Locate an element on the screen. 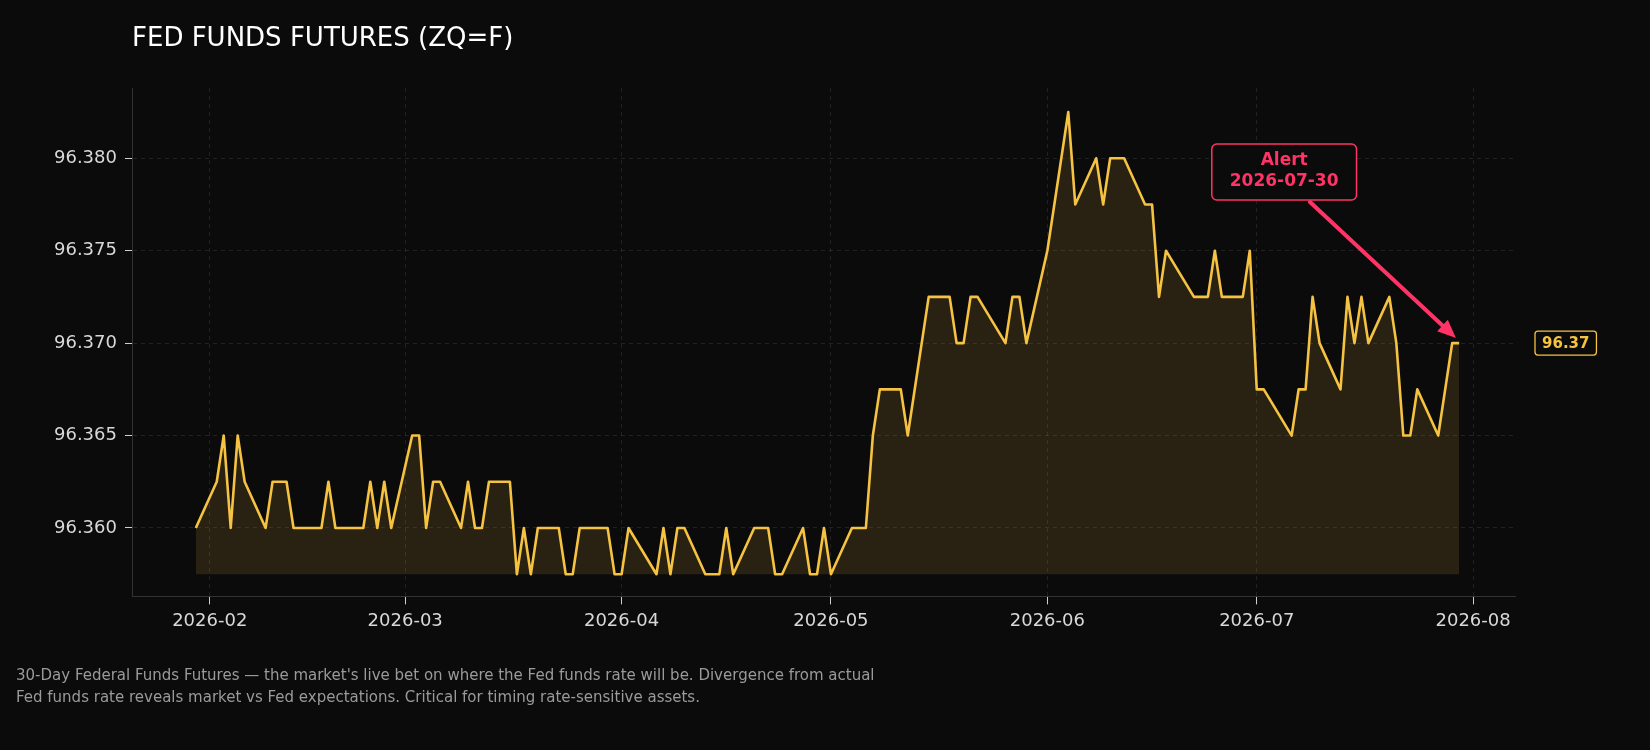 Image resolution: width=1650 pixels, height=750 pixels. y-tick-label: 96.380 is located at coordinates (85, 156).